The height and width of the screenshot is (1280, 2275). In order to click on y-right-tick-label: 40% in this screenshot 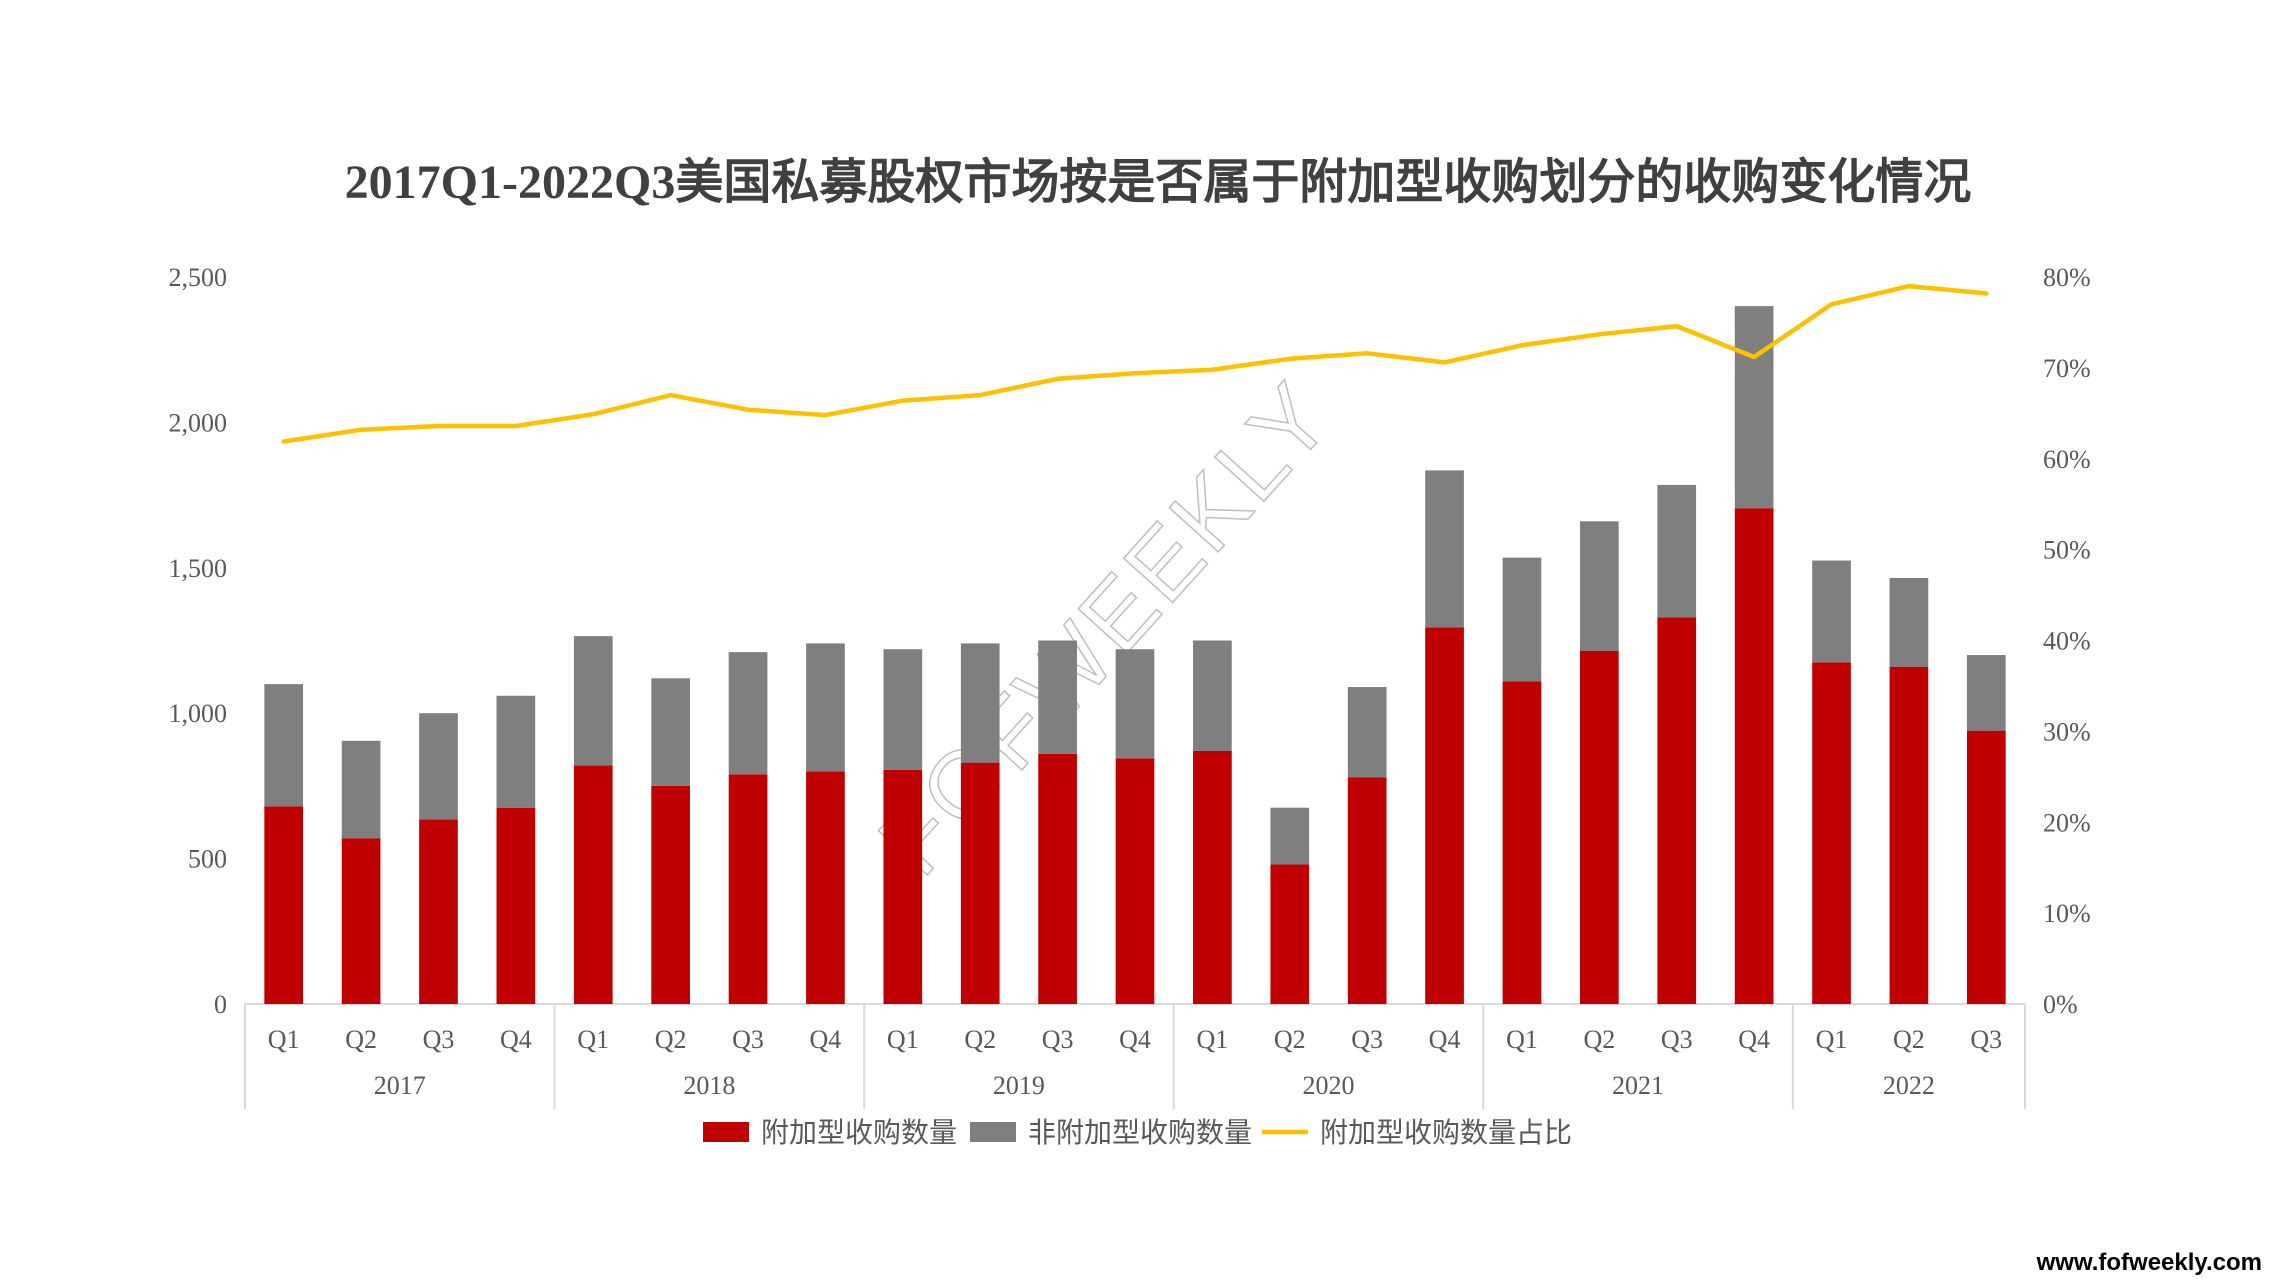, I will do `click(2067, 641)`.